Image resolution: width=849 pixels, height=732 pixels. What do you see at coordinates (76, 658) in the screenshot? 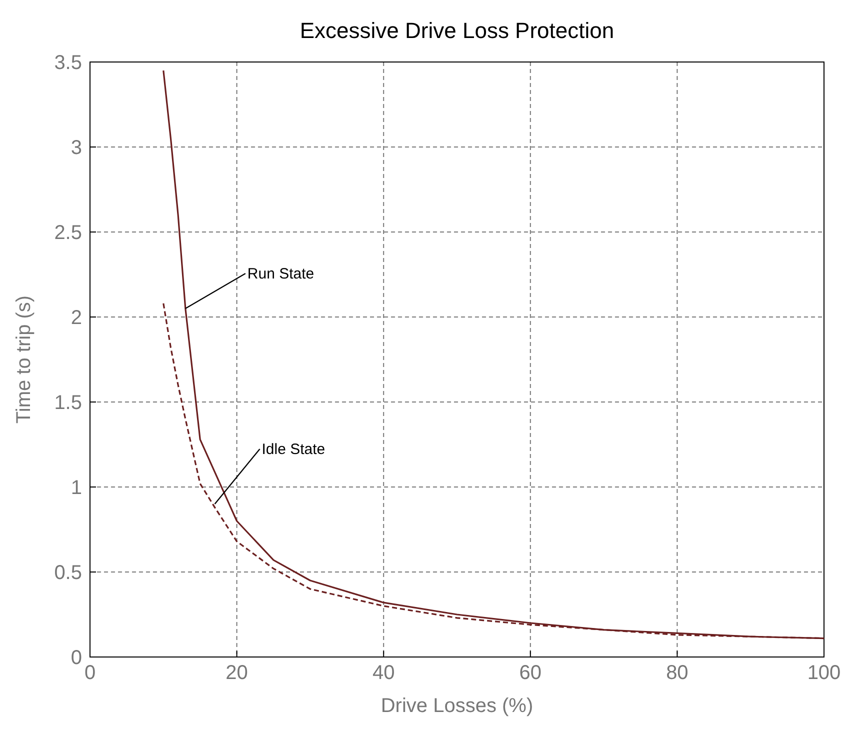
I see `y-tick-label: 0` at bounding box center [76, 658].